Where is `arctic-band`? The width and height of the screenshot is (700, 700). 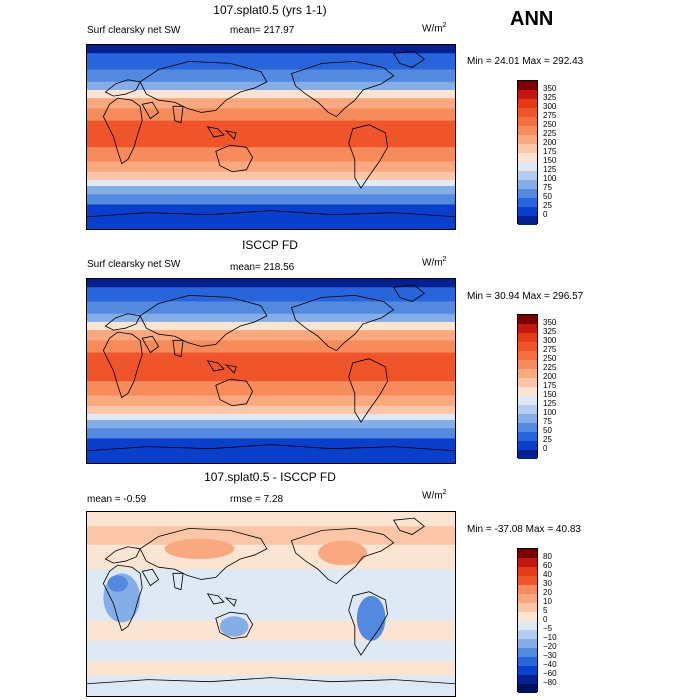
arctic-band is located at coordinates (271, 283).